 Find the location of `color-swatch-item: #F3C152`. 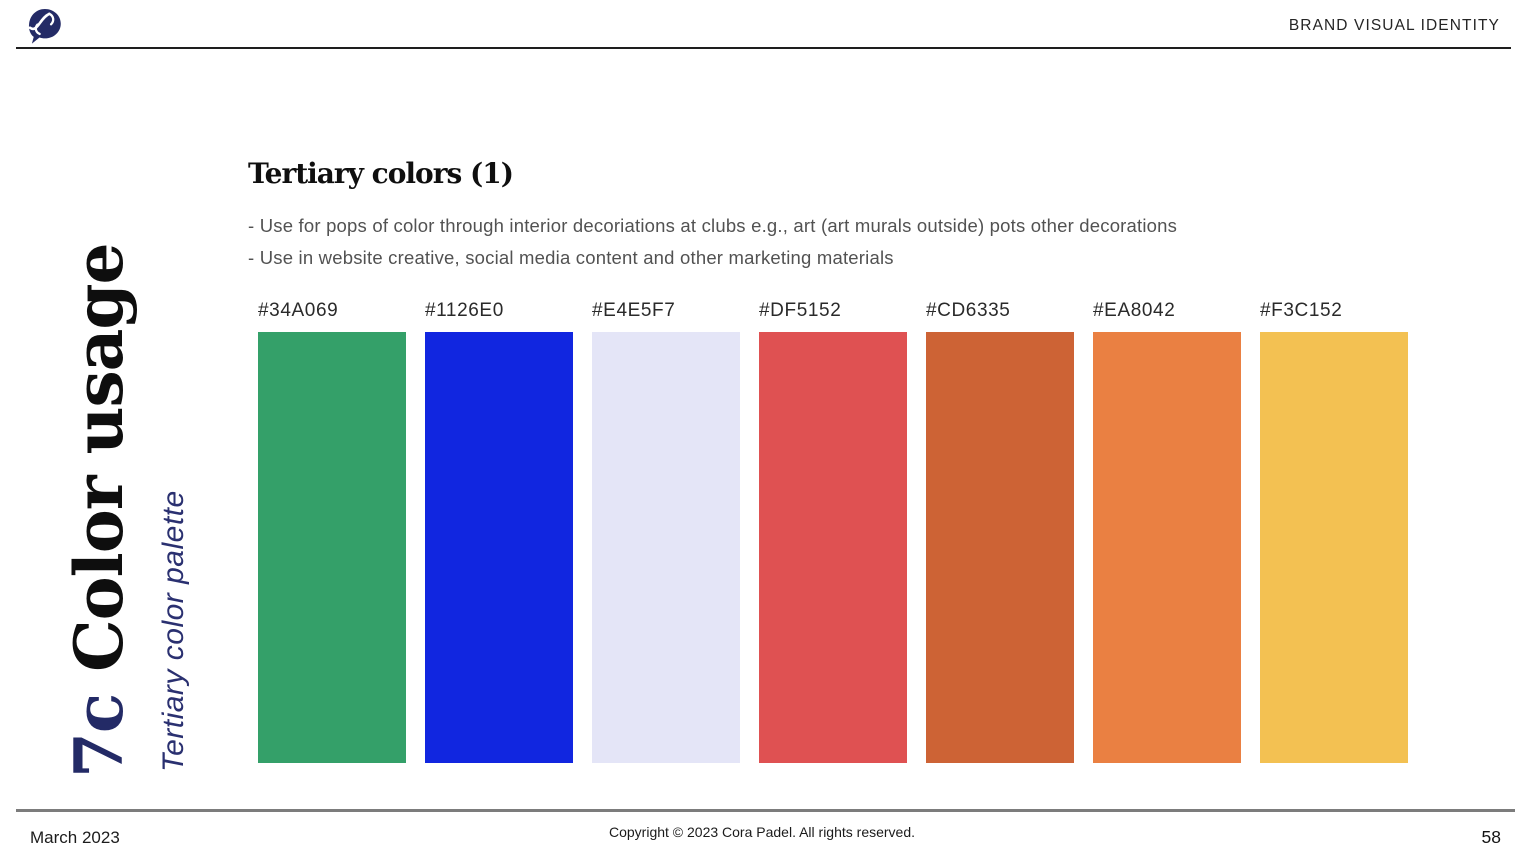

color-swatch-item: #F3C152 is located at coordinates (1334, 531).